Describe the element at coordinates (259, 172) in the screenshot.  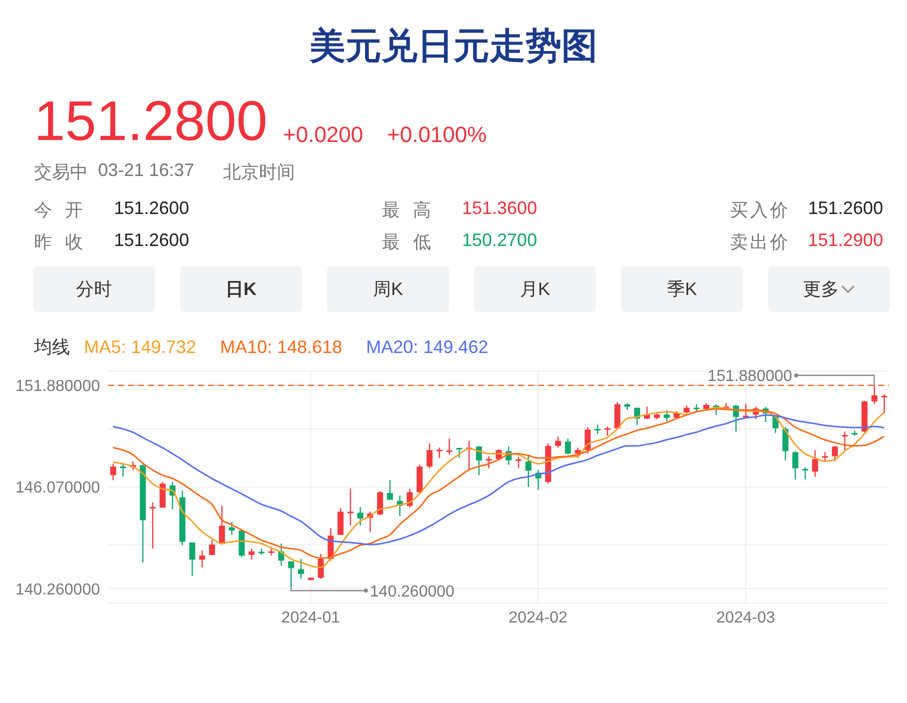
I see `text: 北京时间` at that location.